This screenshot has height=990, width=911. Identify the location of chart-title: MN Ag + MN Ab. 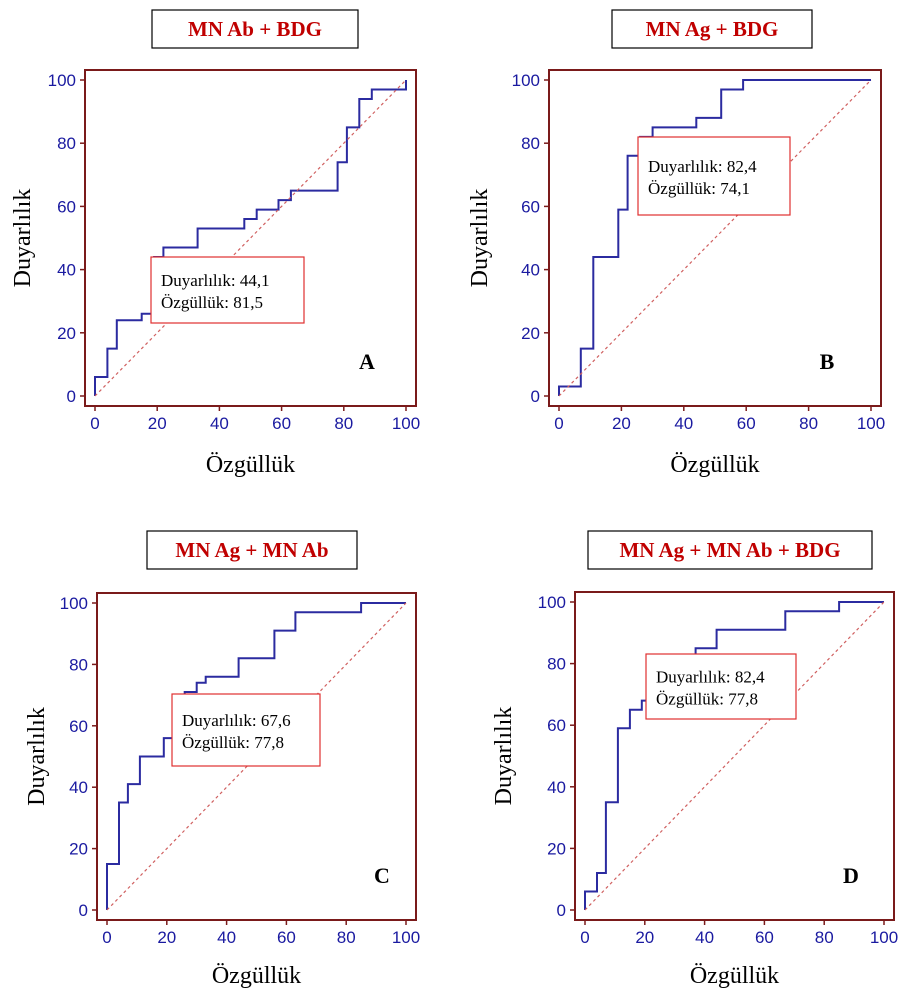
(251, 550).